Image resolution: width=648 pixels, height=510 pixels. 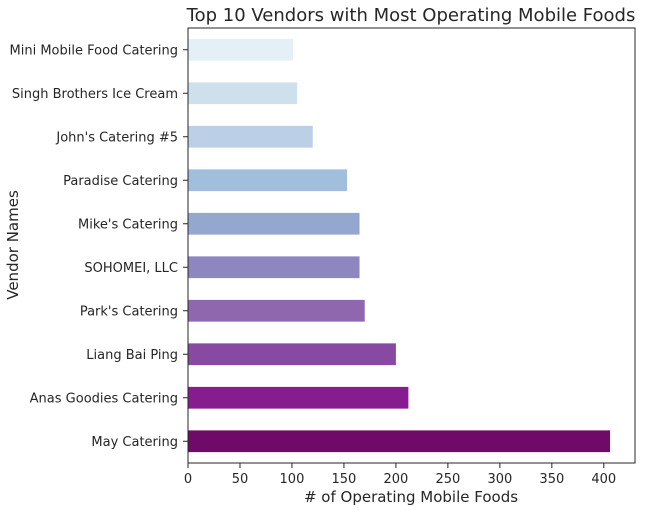 I want to click on x-tick-label: 0, so click(x=188, y=479).